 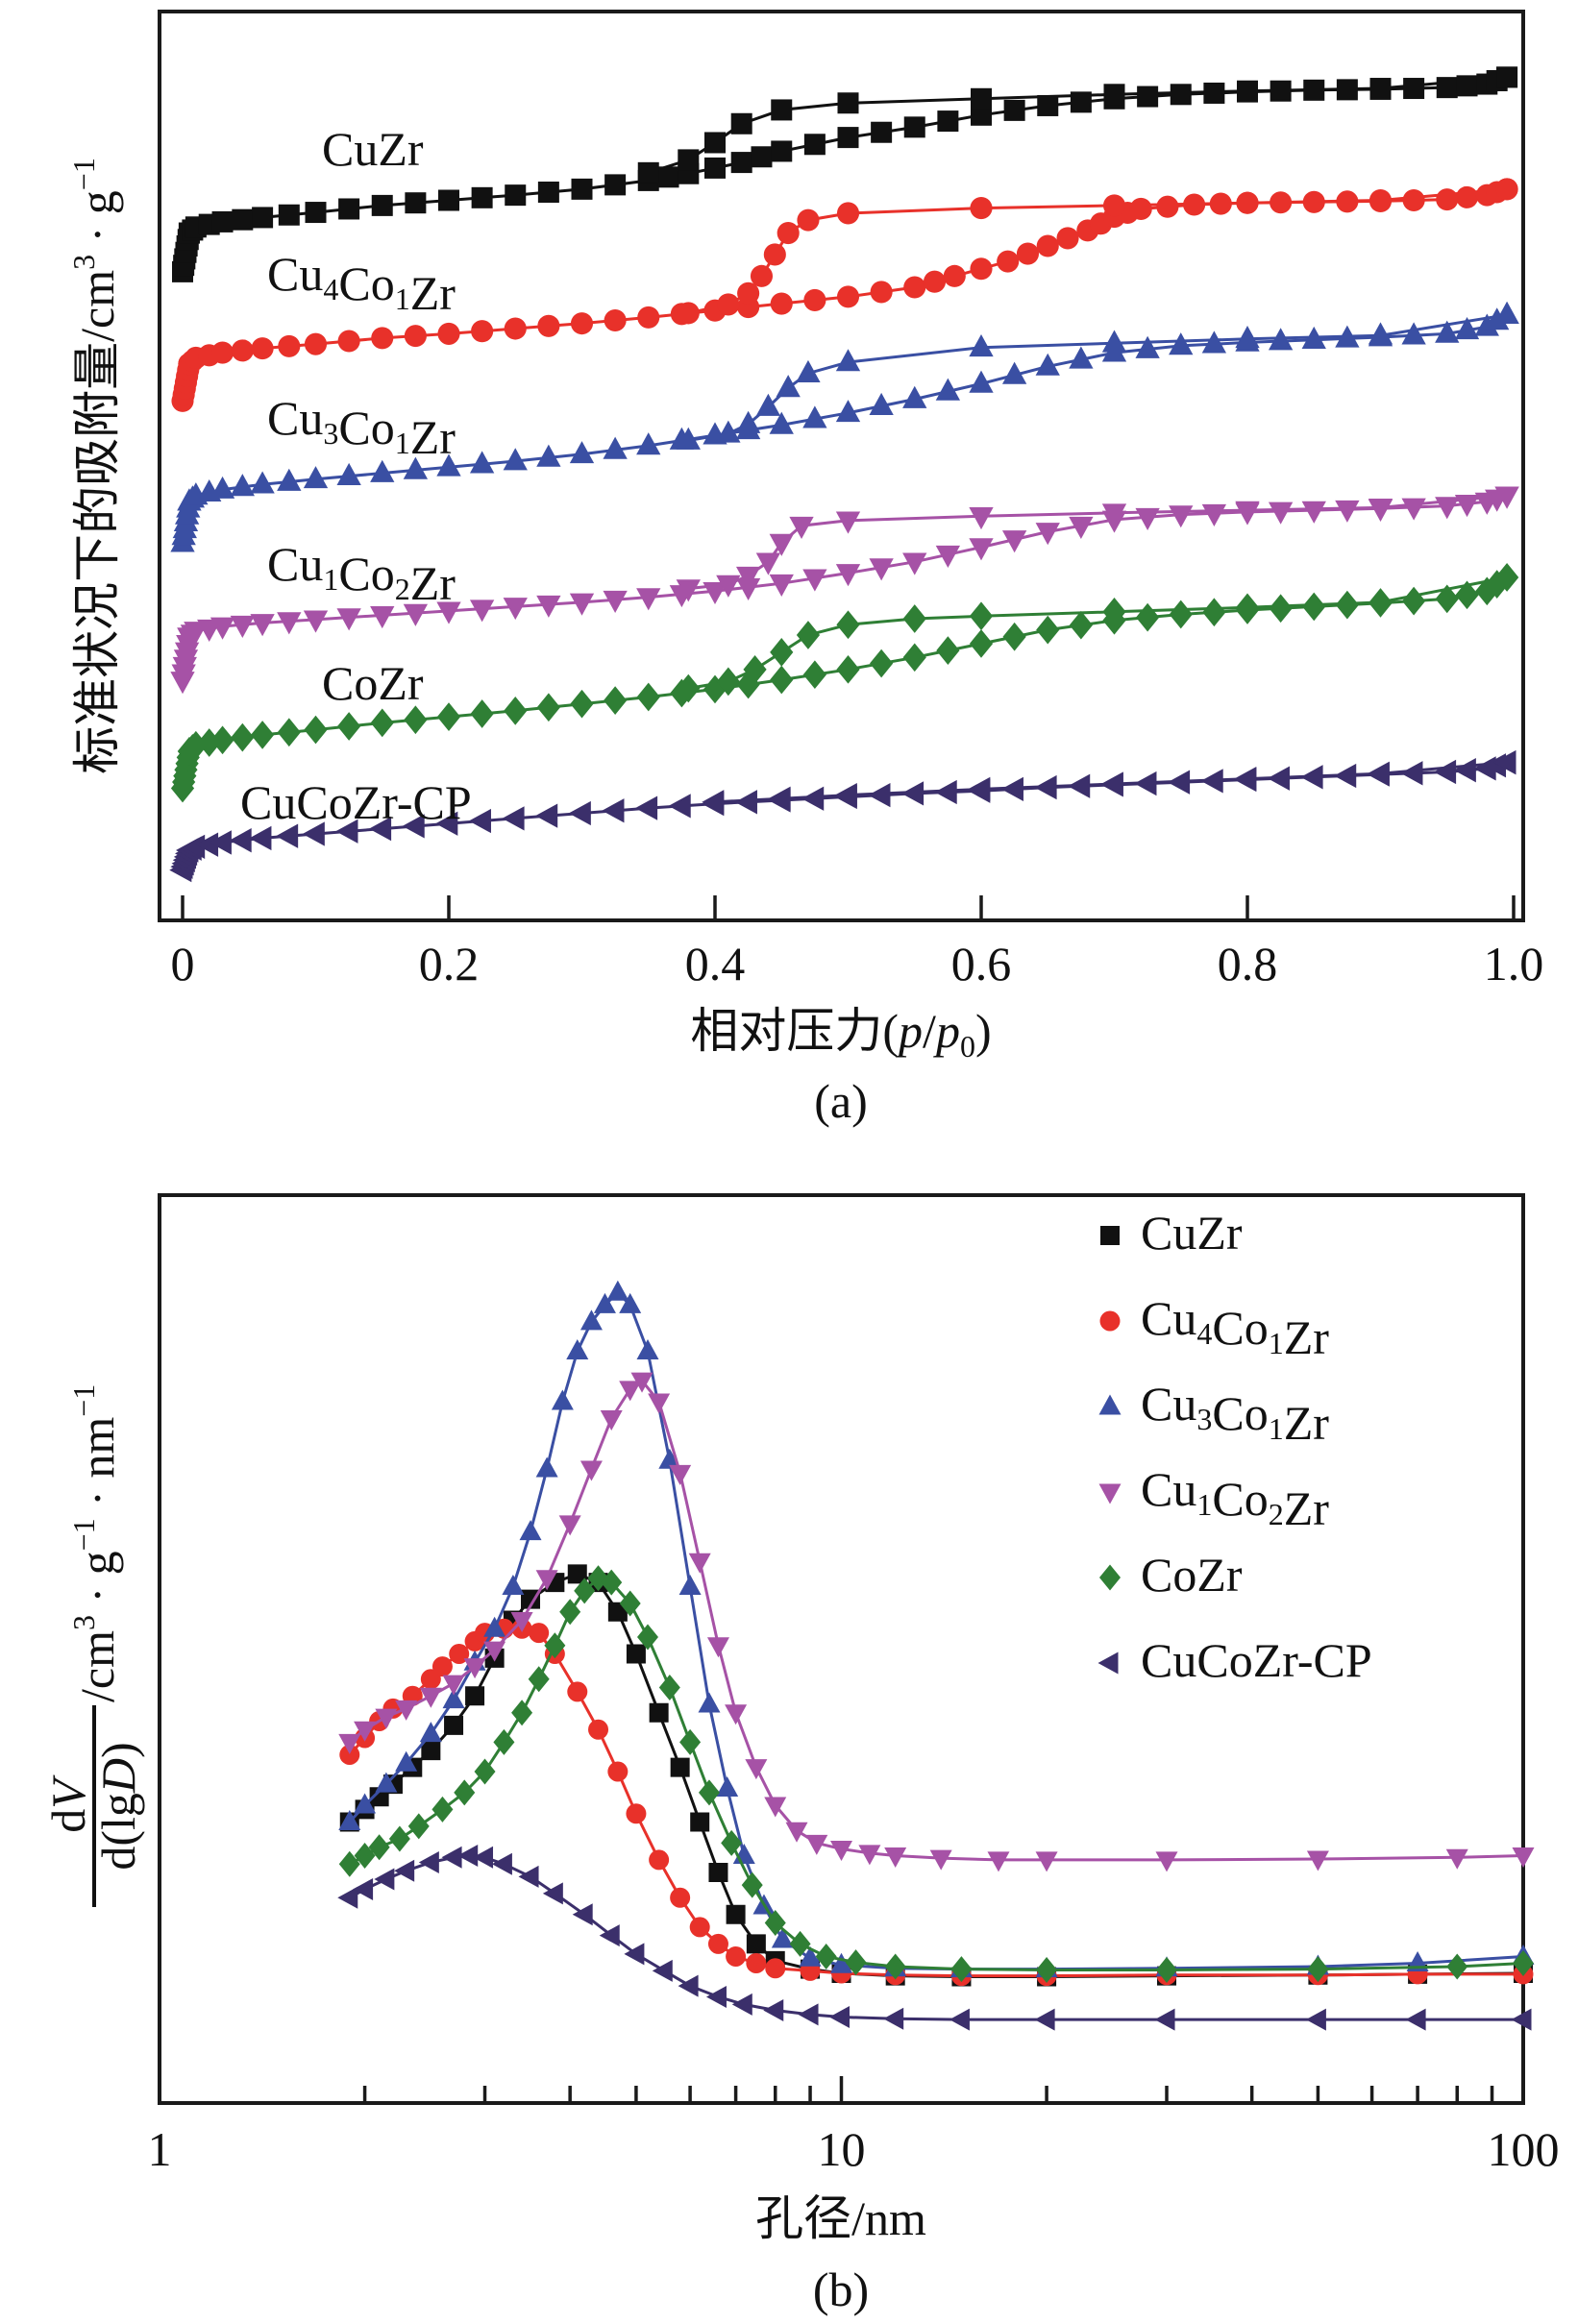 What do you see at coordinates (1192, 1233) in the screenshot?
I see `legend-label: CuZr` at bounding box center [1192, 1233].